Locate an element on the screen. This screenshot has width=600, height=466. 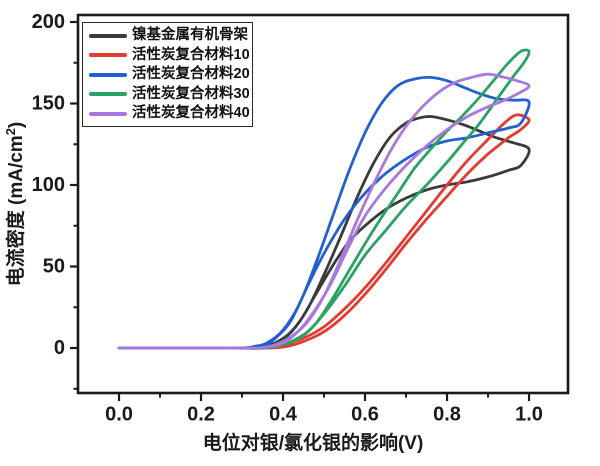
legend-label: 活性炭复合材料20 is located at coordinates (191, 74).